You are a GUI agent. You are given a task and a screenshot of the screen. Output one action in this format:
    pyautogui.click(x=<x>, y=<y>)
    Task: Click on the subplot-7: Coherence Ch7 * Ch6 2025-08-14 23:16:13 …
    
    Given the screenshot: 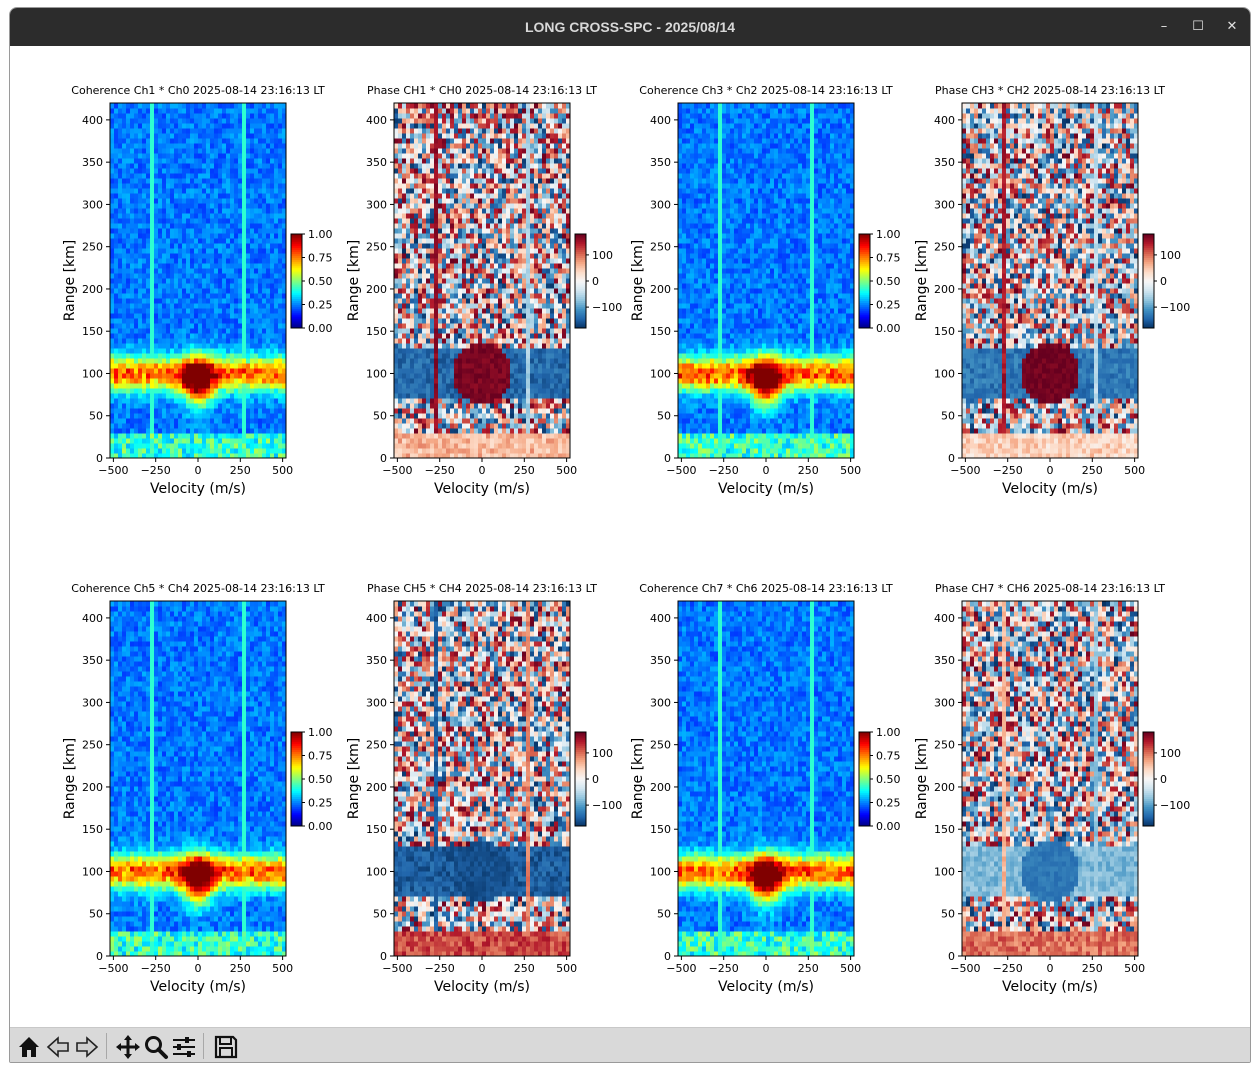 What is the action you would take?
    pyautogui.click(x=765, y=788)
    